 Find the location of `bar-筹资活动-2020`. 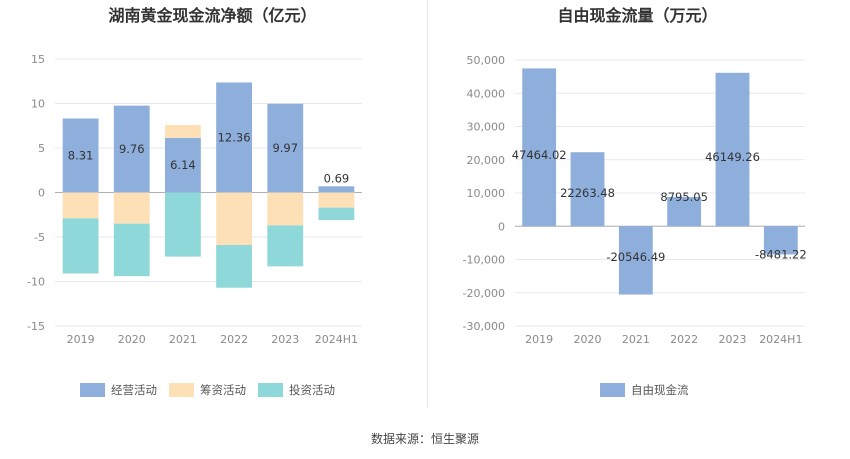

bar-筹资活动-2020 is located at coordinates (131, 208).